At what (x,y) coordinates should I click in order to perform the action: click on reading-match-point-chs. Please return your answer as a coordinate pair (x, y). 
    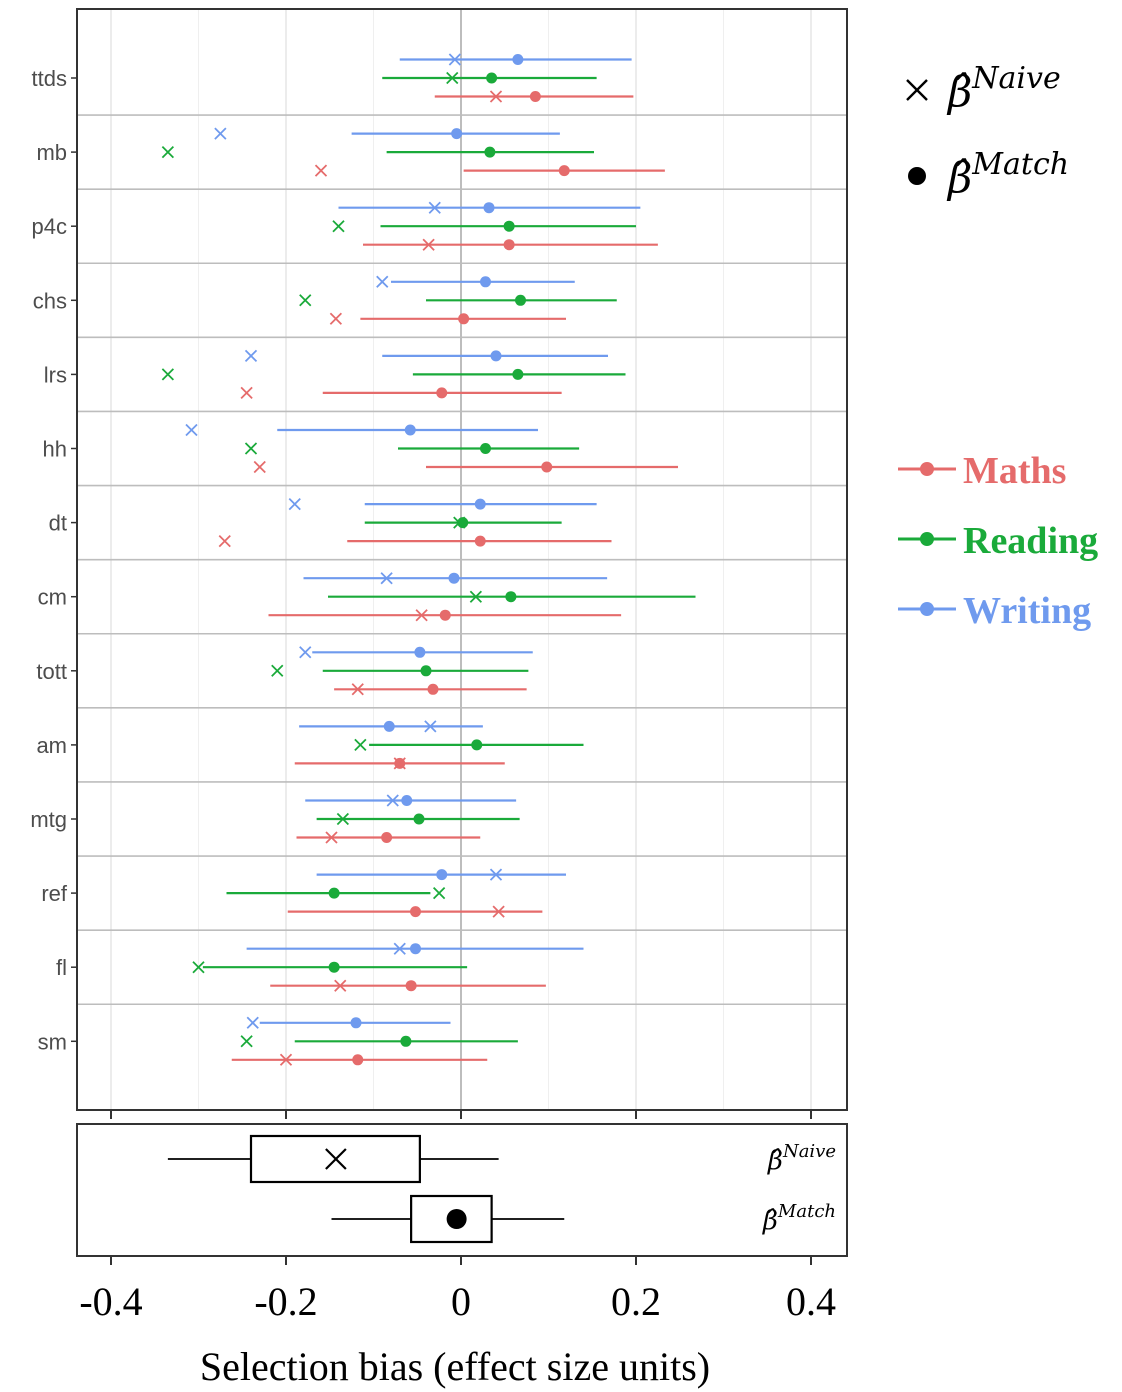
    Looking at the image, I should click on (520, 300).